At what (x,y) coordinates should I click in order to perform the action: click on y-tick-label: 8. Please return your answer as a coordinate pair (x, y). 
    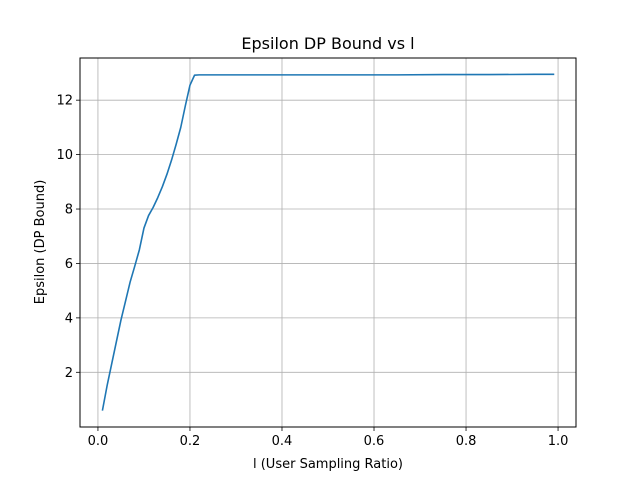
    Looking at the image, I should click on (69, 210).